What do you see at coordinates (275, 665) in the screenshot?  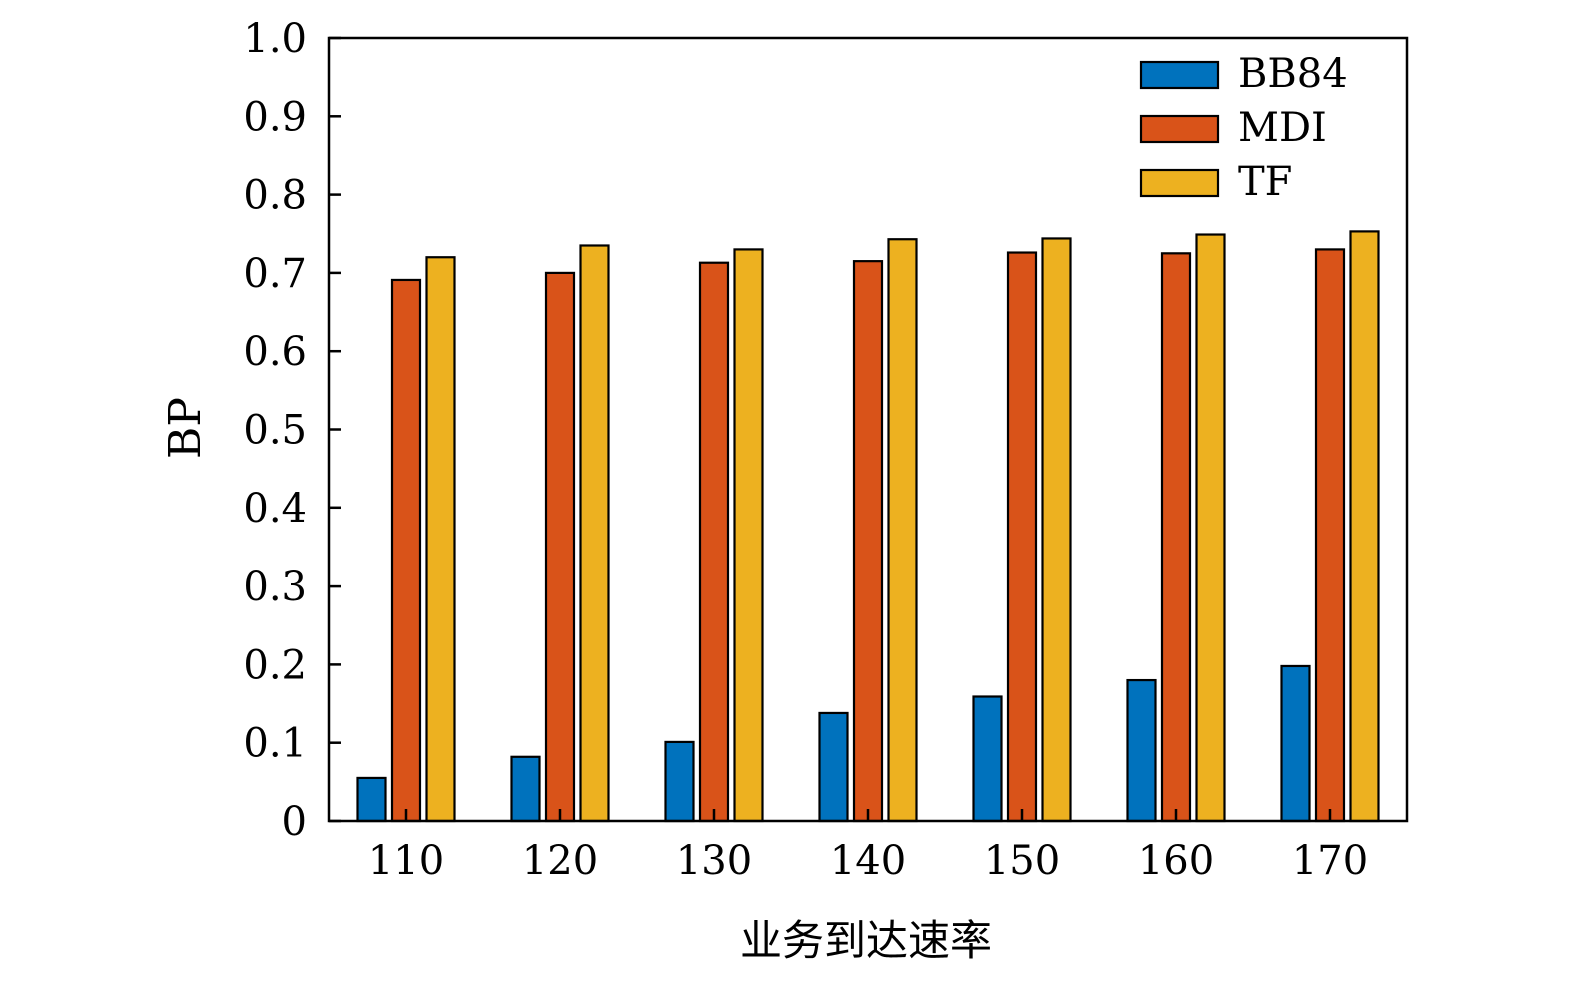 I see `y-tick-label: 0.2` at bounding box center [275, 665].